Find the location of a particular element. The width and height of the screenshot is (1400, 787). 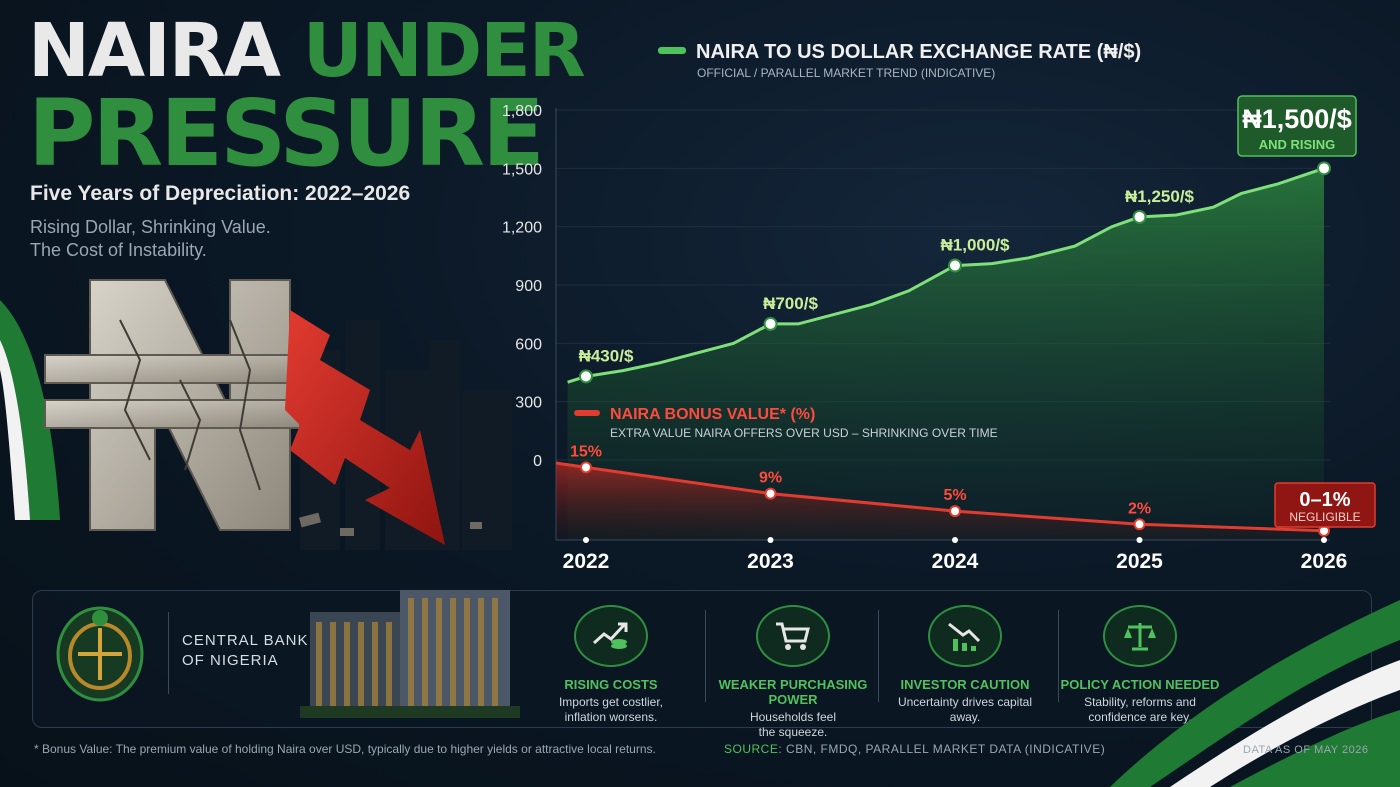

x-axis-ticks: 2022 2023 2024 2025 2026 is located at coordinates (955, 555).